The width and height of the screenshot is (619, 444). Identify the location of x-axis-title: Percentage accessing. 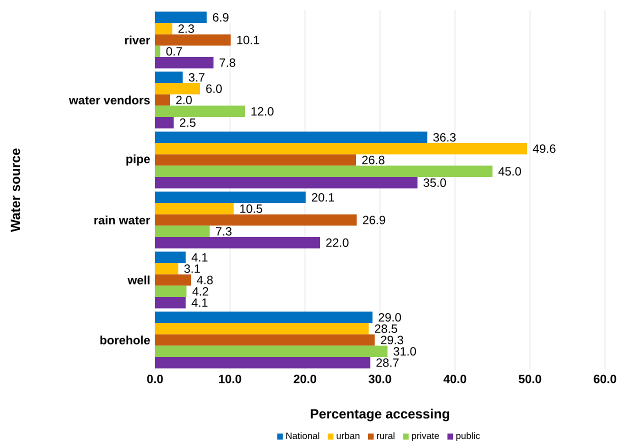
(380, 415).